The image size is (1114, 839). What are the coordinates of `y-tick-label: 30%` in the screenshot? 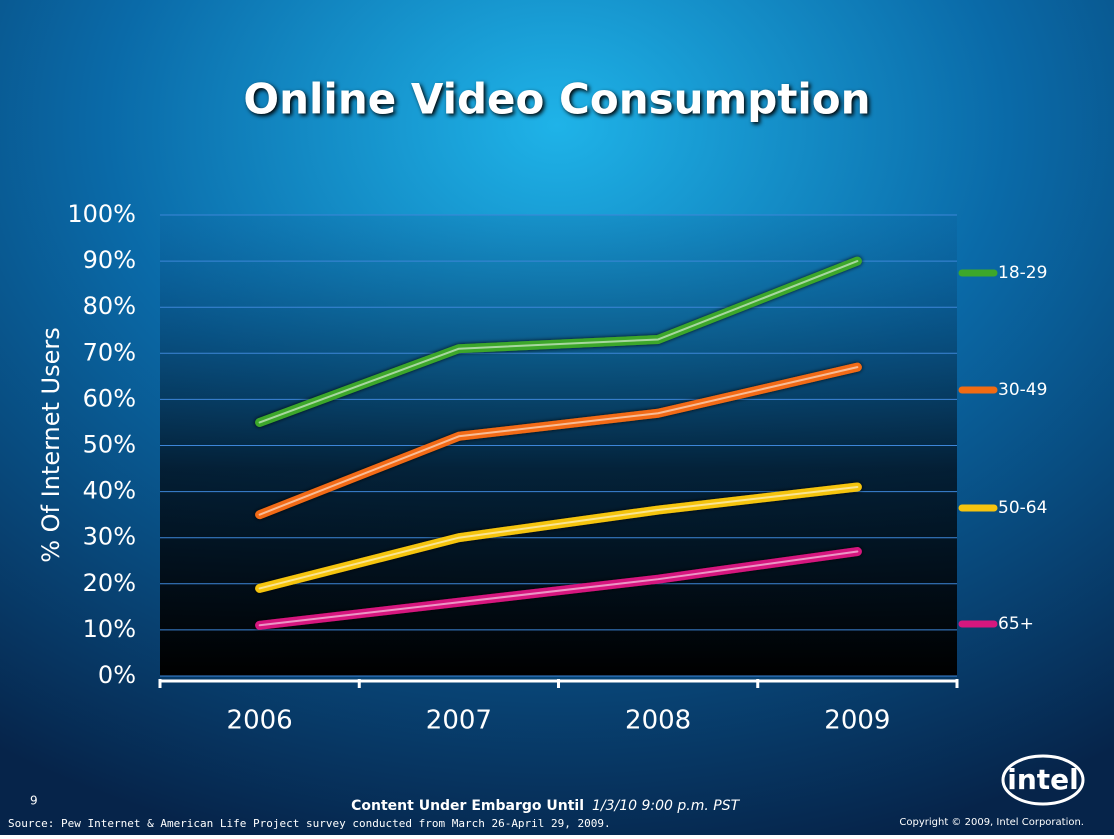 It's located at (109, 537).